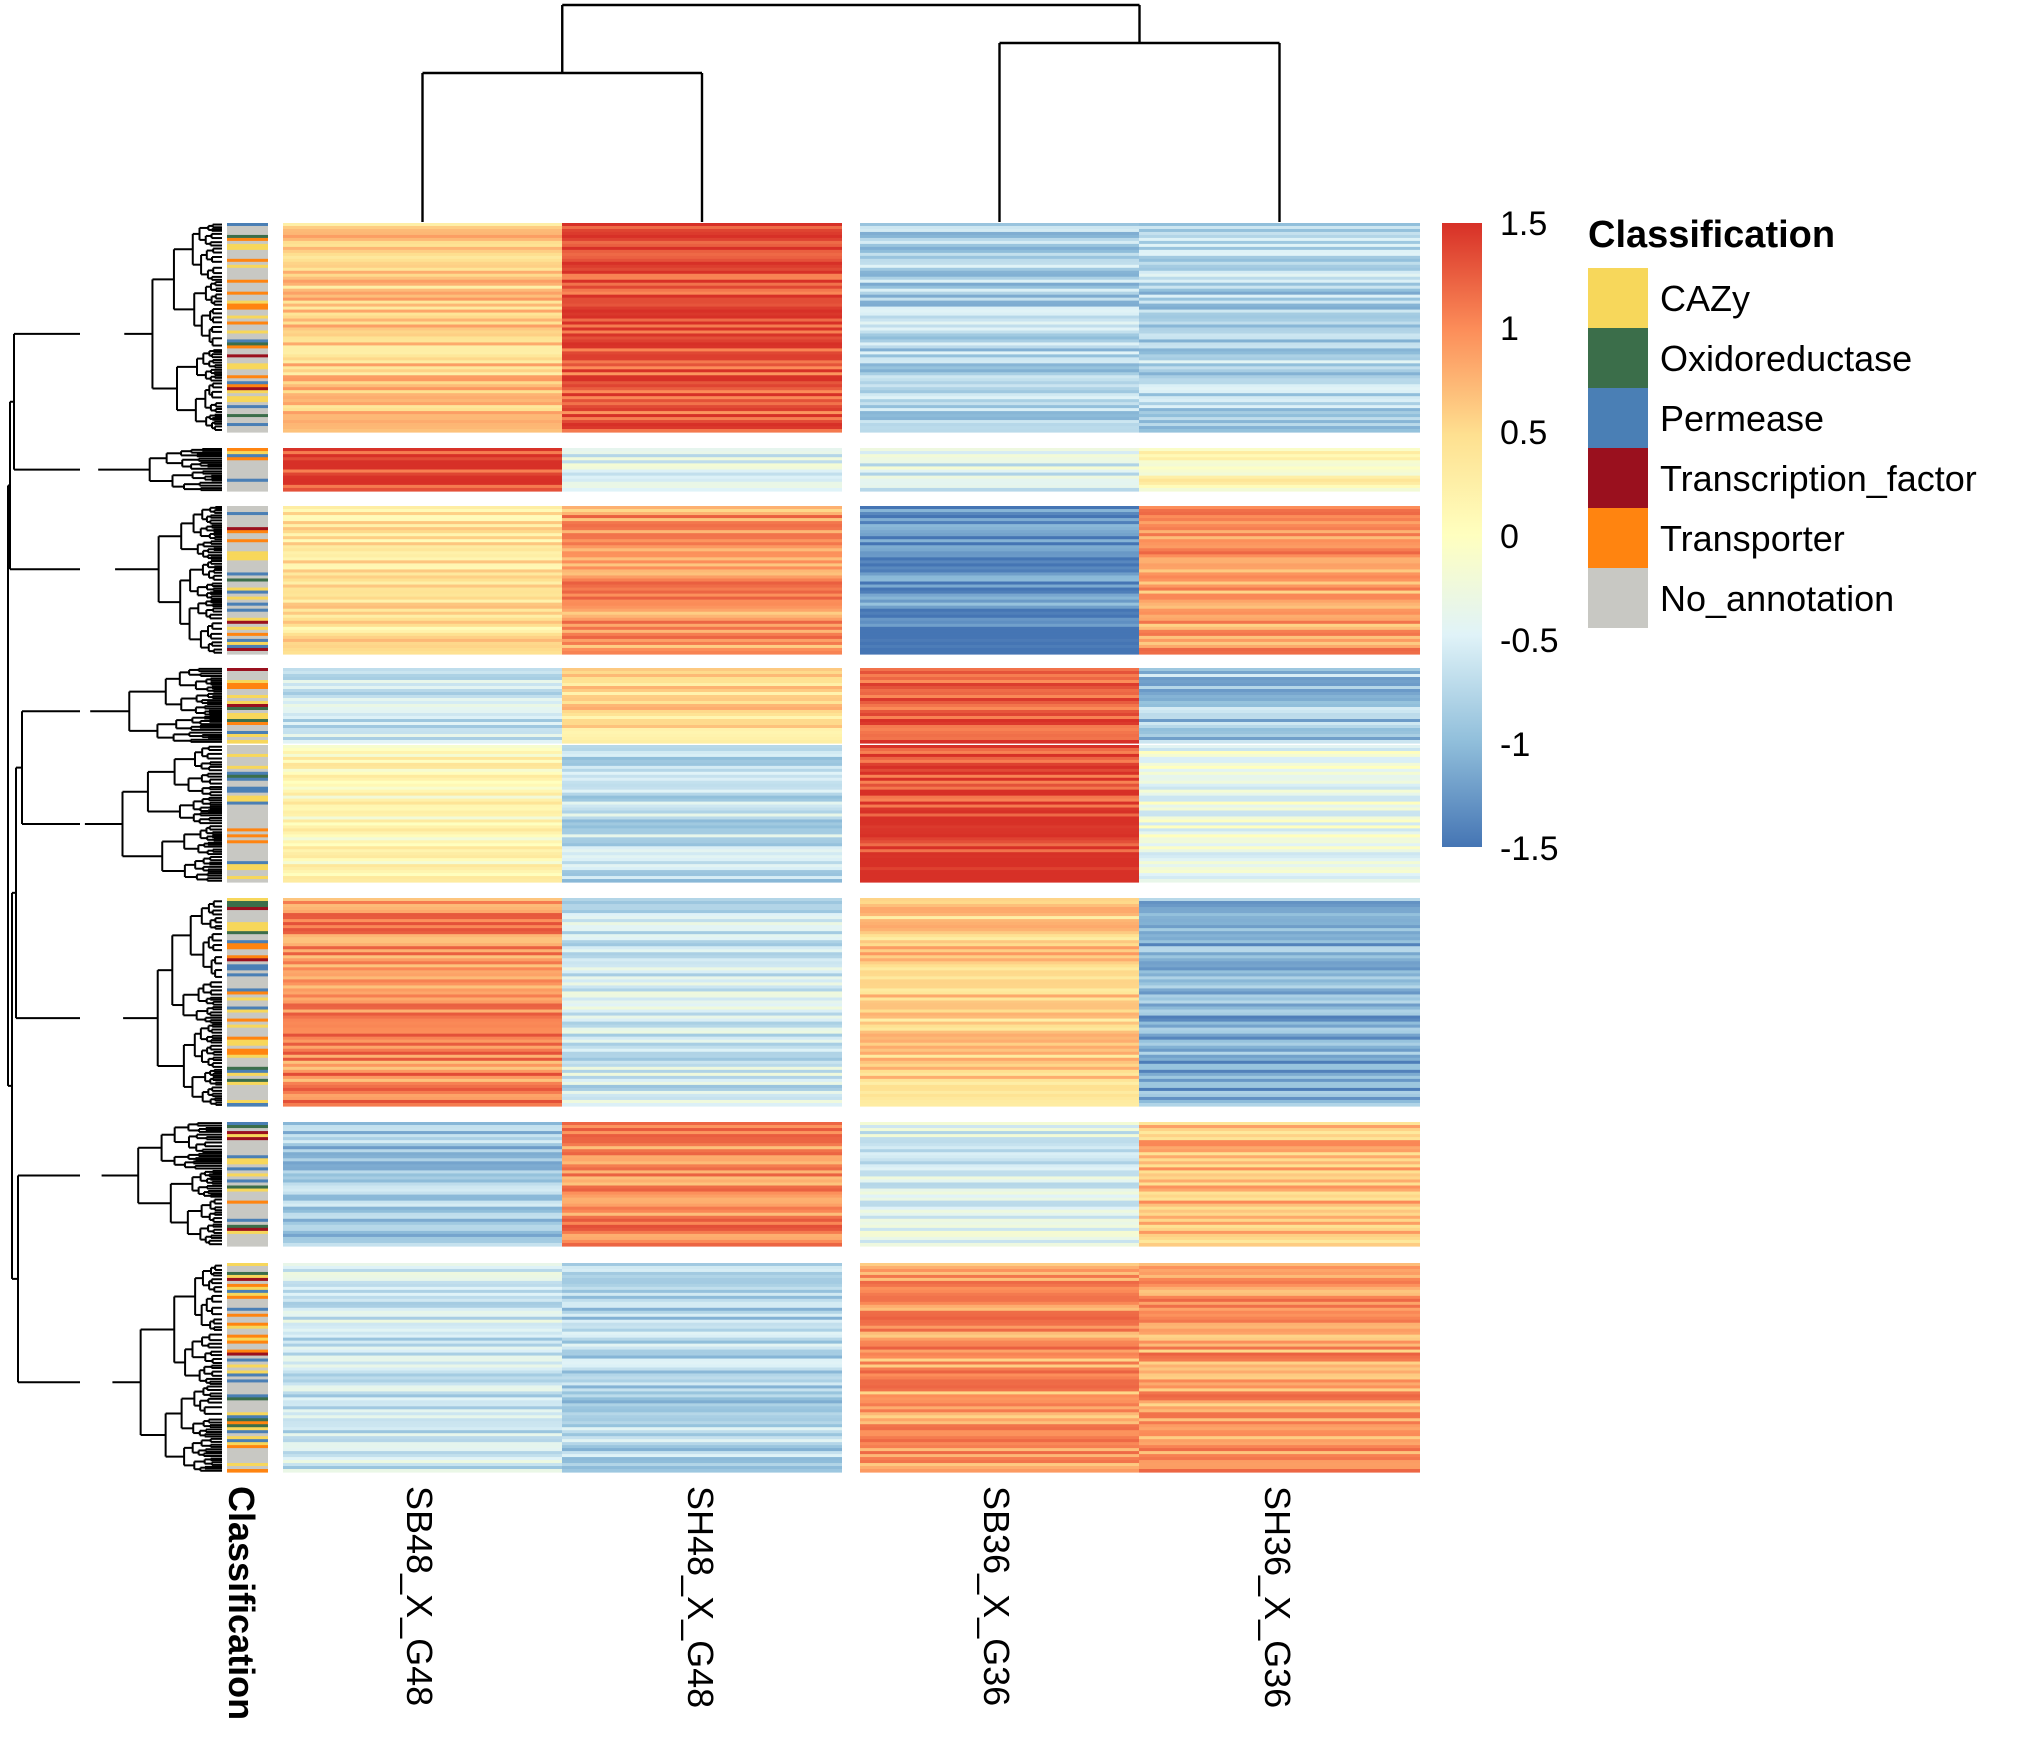  What do you see at coordinates (1808, 538) in the screenshot?
I see `legend-entry-transporter: Transporter` at bounding box center [1808, 538].